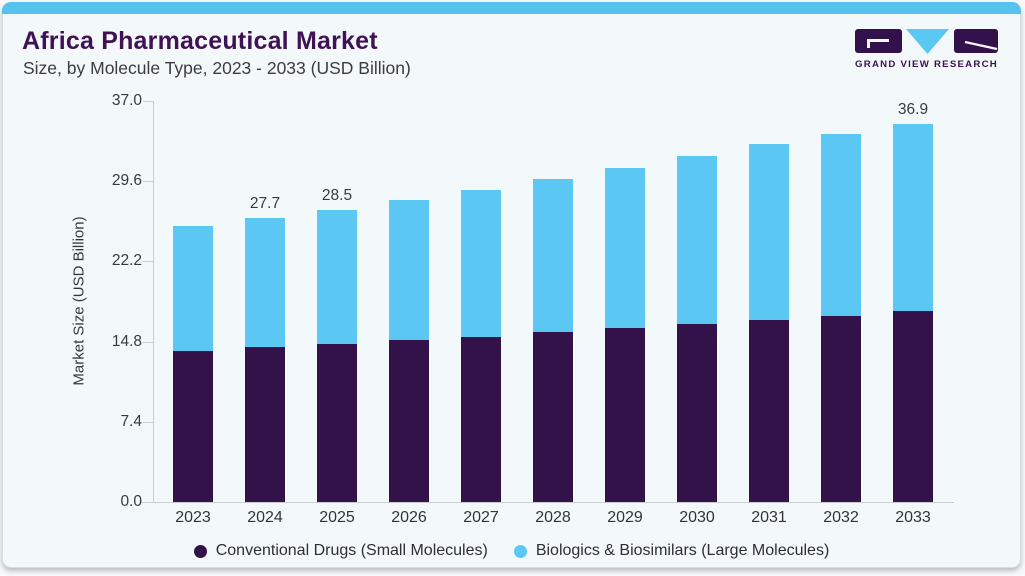 The image size is (1025, 576). What do you see at coordinates (153, 301) in the screenshot?
I see `y-axis-line` at bounding box center [153, 301].